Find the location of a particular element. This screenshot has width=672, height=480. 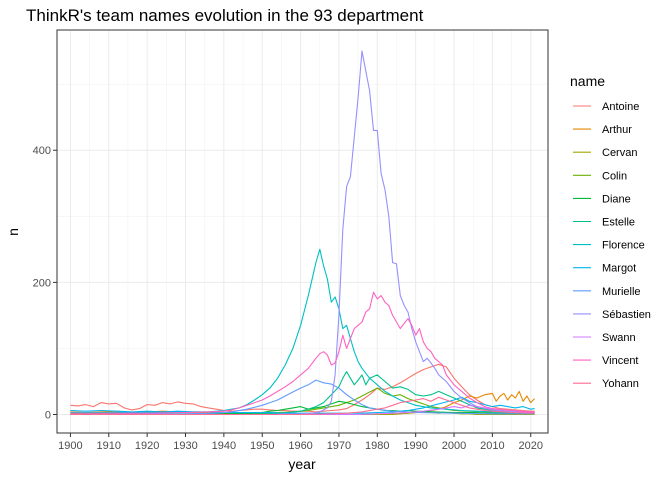

legend-label-vincent: Vincent is located at coordinates (620, 361).